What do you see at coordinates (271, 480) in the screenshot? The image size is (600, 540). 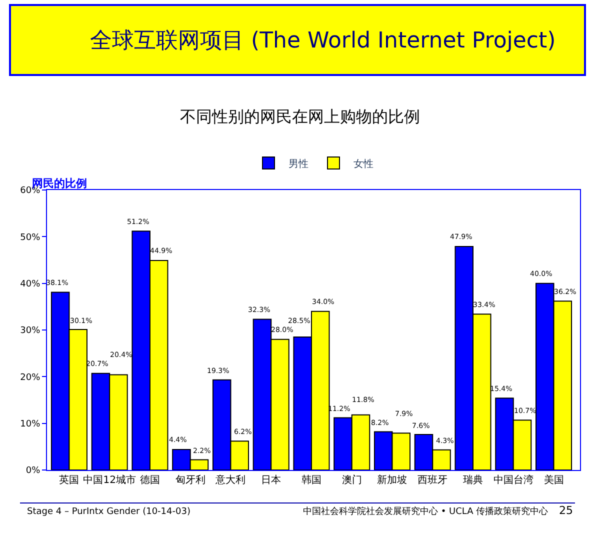 I see `x-tick-label: 日本` at bounding box center [271, 480].